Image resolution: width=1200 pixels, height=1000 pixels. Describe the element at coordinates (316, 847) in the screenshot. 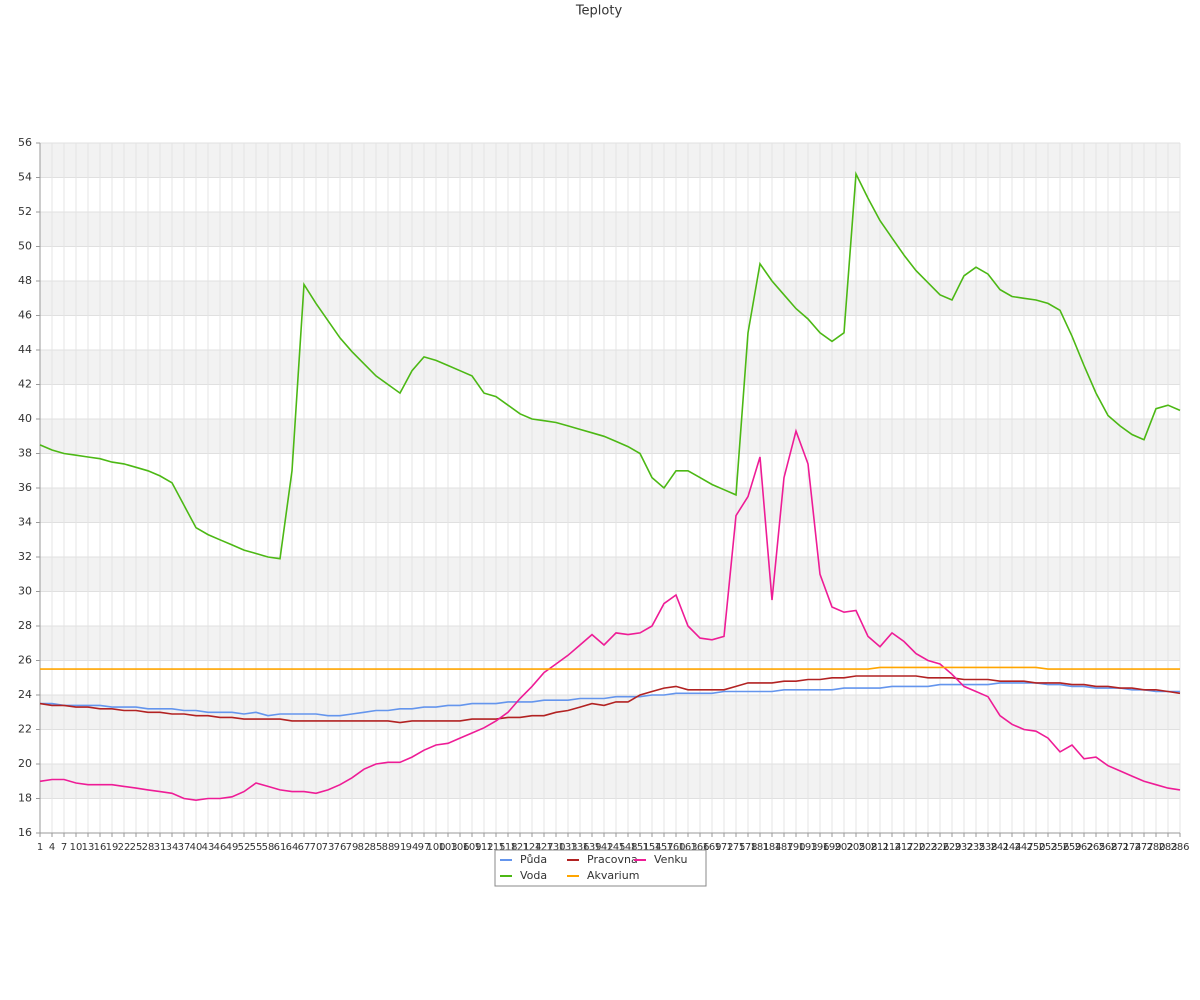

I see `x-tick-label: 70` at that location.